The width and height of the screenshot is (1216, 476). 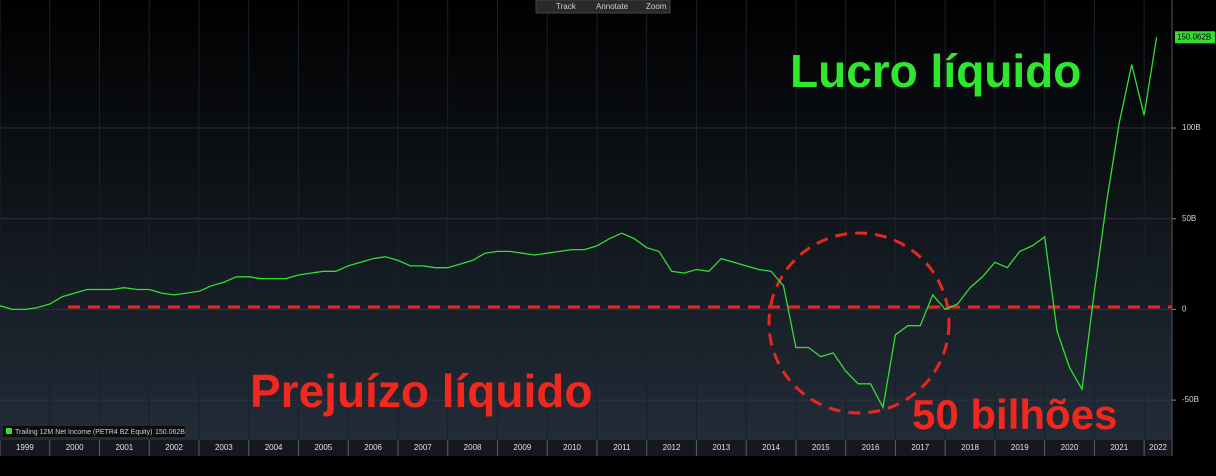 What do you see at coordinates (1158, 447) in the screenshot?
I see `x-tick-label: 2022` at bounding box center [1158, 447].